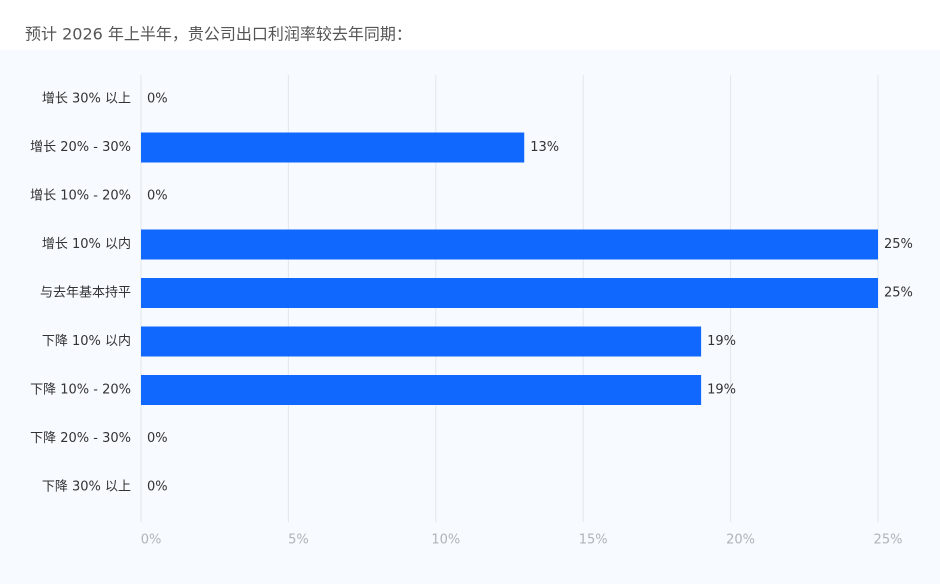 Image resolution: width=940 pixels, height=584 pixels. Describe the element at coordinates (86, 341) in the screenshot. I see `y-tick-label: 下降 10% 以内` at that location.